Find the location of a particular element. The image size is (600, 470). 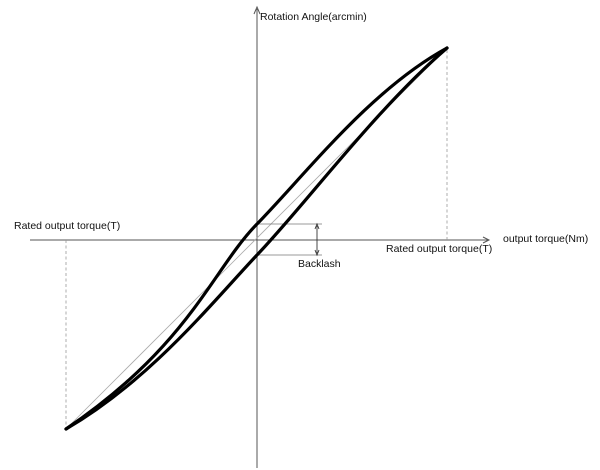

y-axis-label: Rotation Angle(arcmin) is located at coordinates (313, 17).